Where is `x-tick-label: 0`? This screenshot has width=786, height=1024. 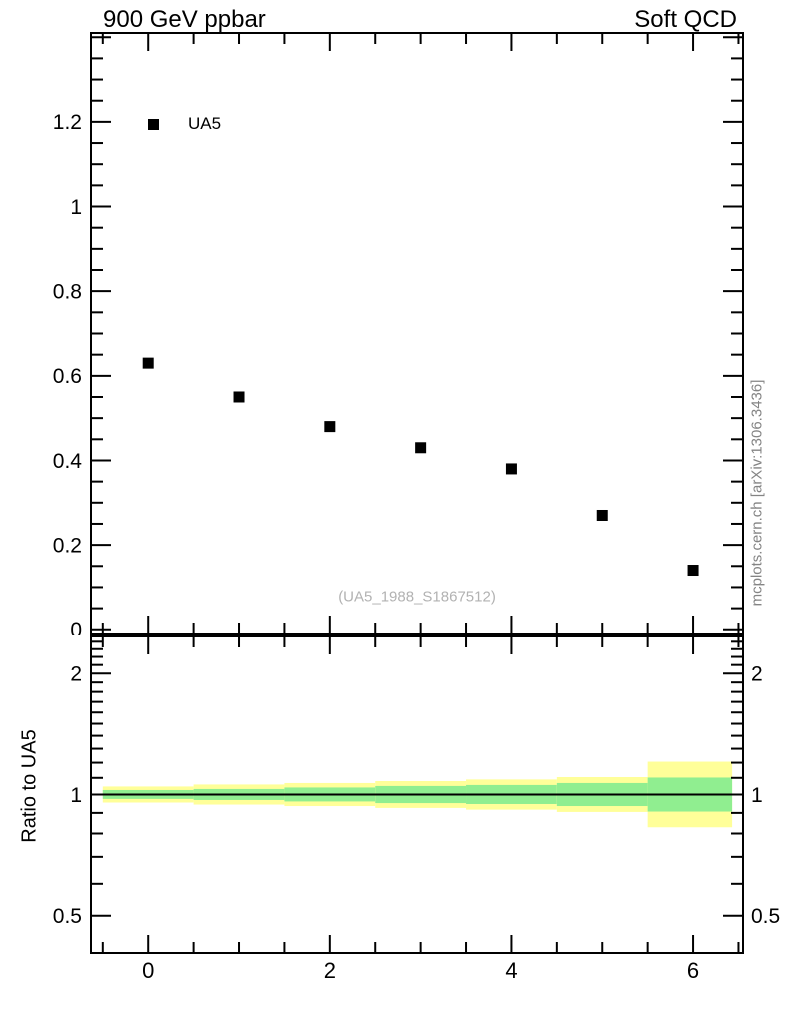
x-tick-label: 0 is located at coordinates (148, 970).